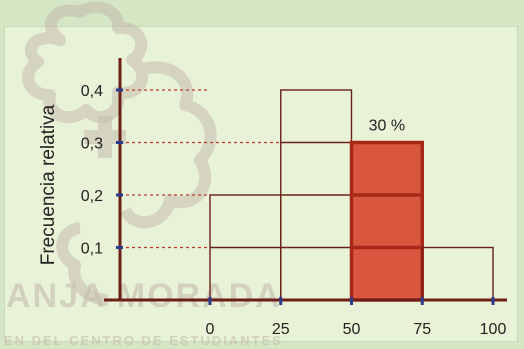 The image size is (524, 349). I want to click on y-tick-labels: 0,1 0,2 0,3 0,4, so click(92, 170).